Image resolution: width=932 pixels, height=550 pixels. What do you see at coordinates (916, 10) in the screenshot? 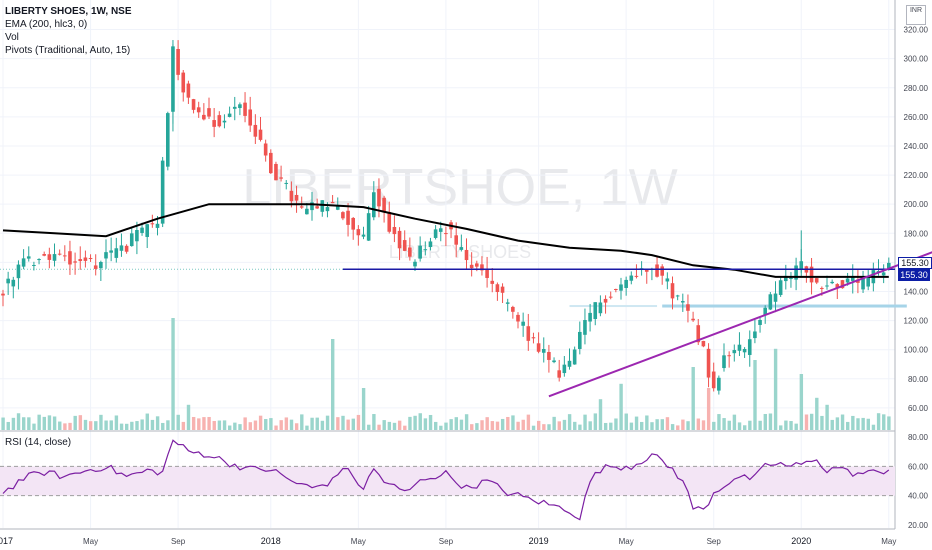
I see `currency-badge-label: INR` at bounding box center [916, 10].